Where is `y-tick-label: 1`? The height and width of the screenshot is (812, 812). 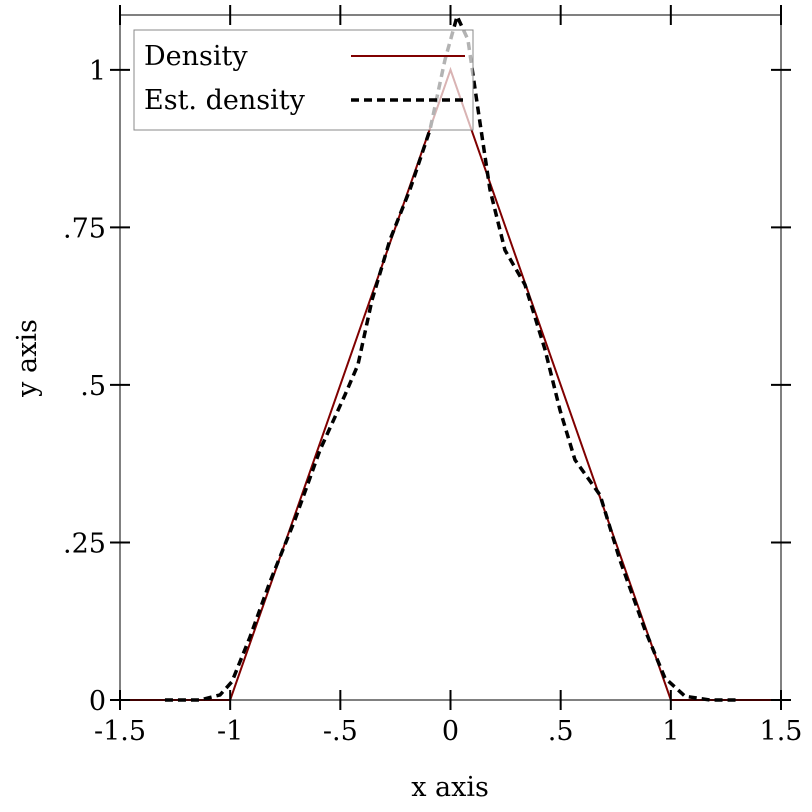 y-tick-label: 1 is located at coordinates (97, 71).